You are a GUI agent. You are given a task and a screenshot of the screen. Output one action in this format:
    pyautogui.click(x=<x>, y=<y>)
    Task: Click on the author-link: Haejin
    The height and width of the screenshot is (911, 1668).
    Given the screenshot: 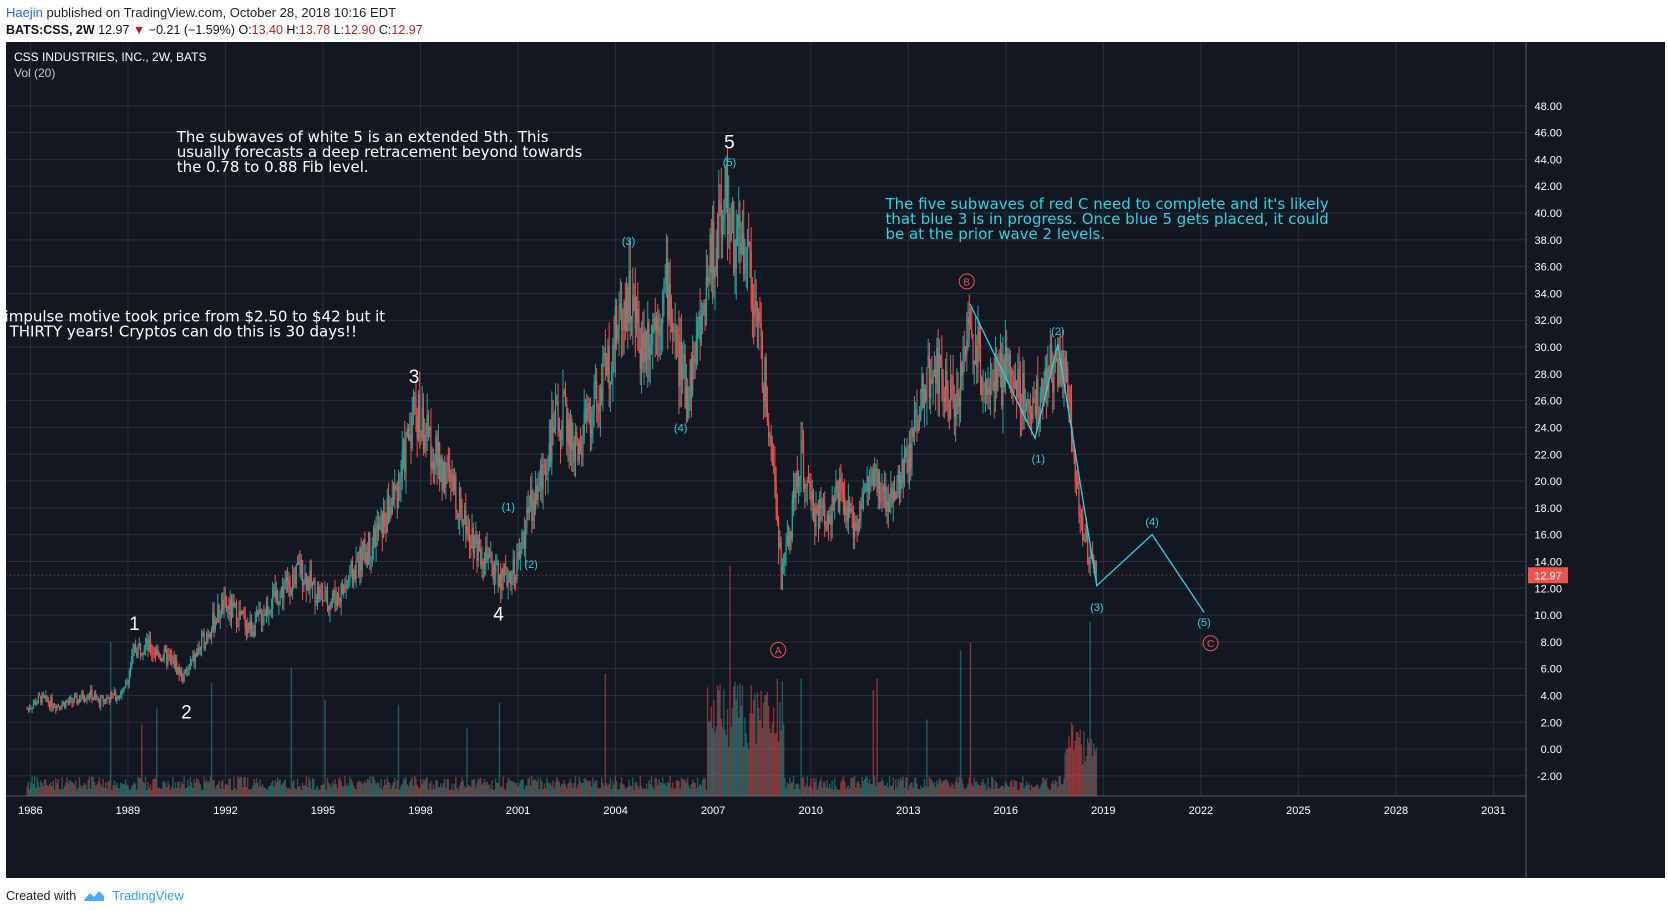 What is the action you would take?
    pyautogui.click(x=24, y=12)
    